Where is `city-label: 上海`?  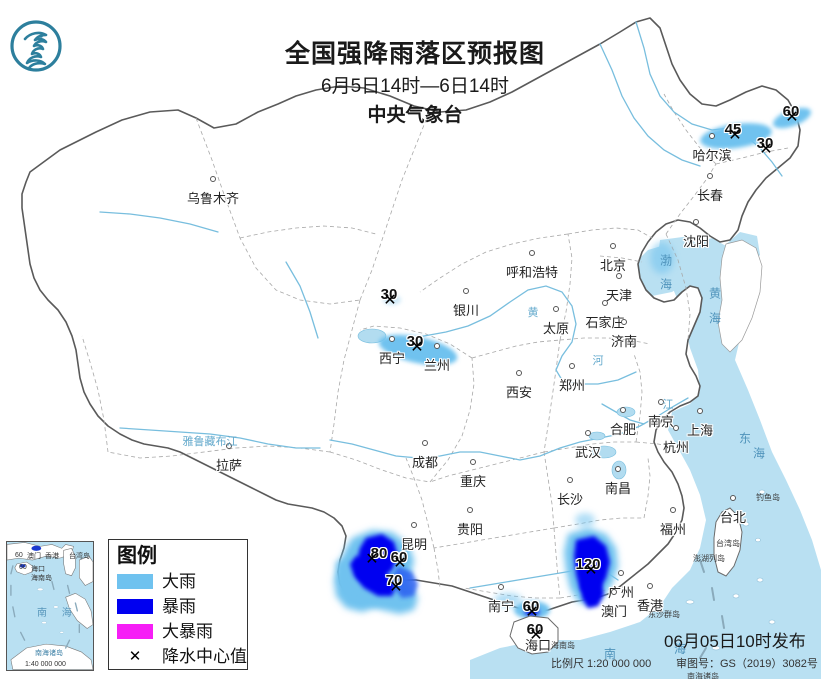
city-label: 上海 is located at coordinates (700, 430).